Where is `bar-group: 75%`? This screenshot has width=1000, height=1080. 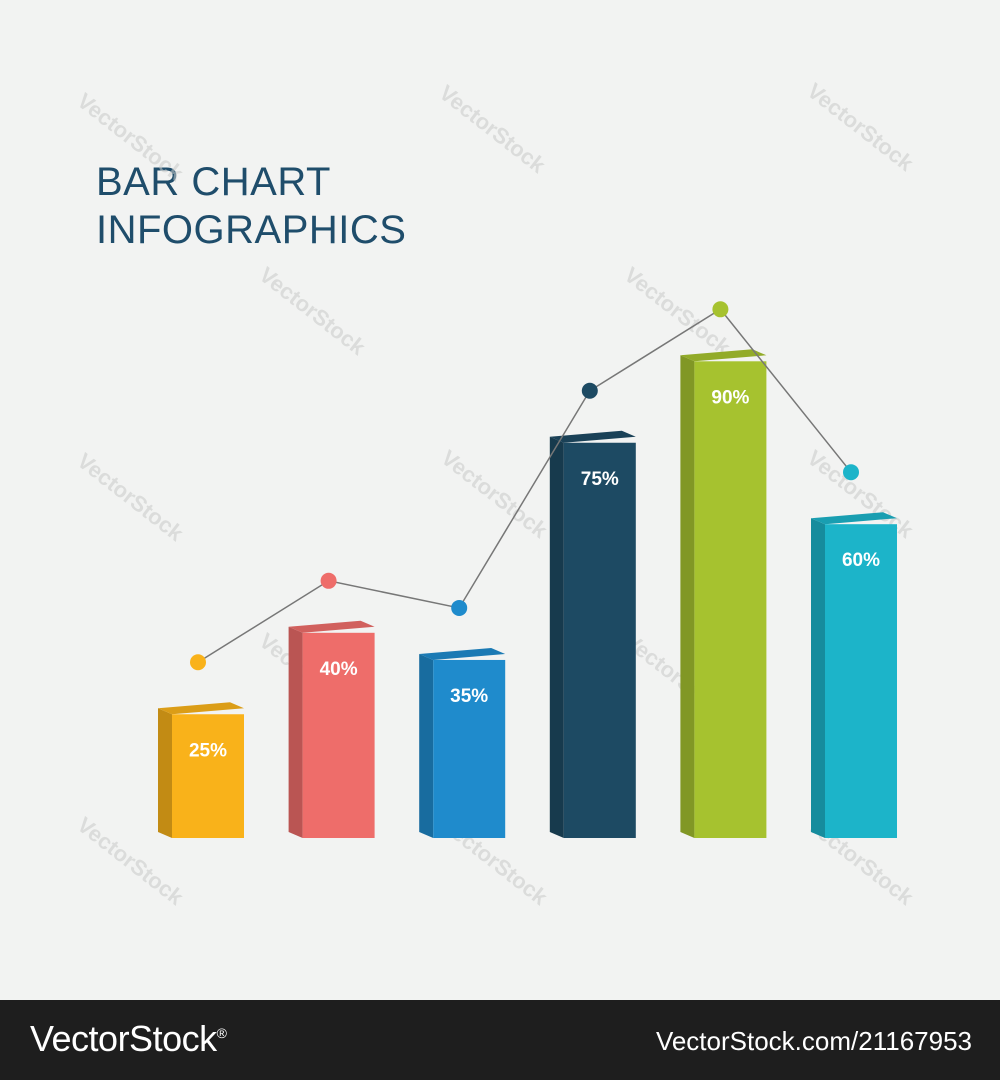 bar-group: 75% is located at coordinates (592, 634).